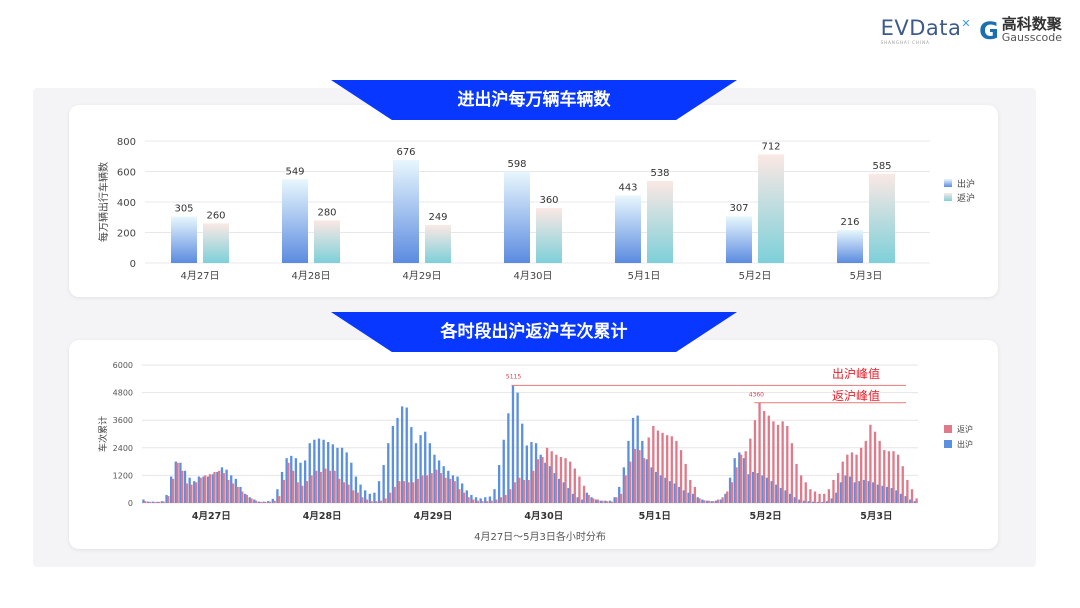 This screenshot has height=608, width=1080. Describe the element at coordinates (211, 516) in the screenshot. I see `x-tick-label: 4月27日` at that location.